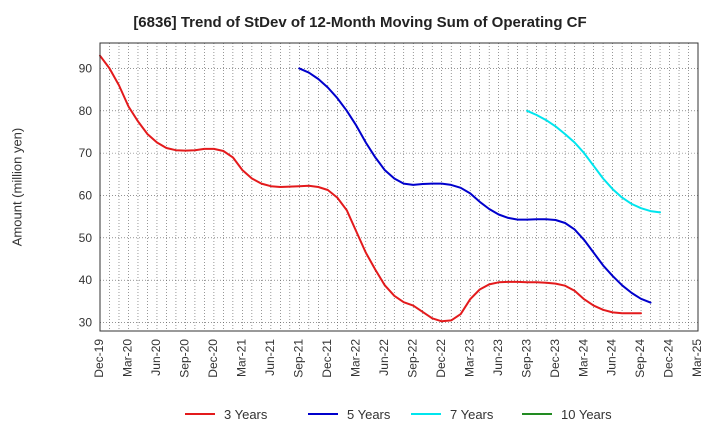  What do you see at coordinates (156, 357) in the screenshot?
I see `x-tick-label: Jun-20` at bounding box center [156, 357].